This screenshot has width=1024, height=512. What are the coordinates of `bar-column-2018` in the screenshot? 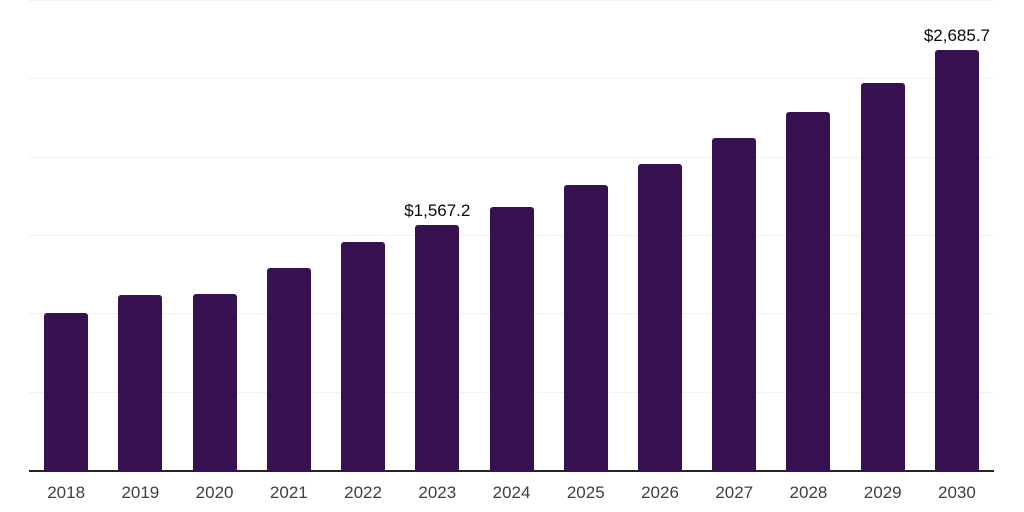 It's located at (66, 236).